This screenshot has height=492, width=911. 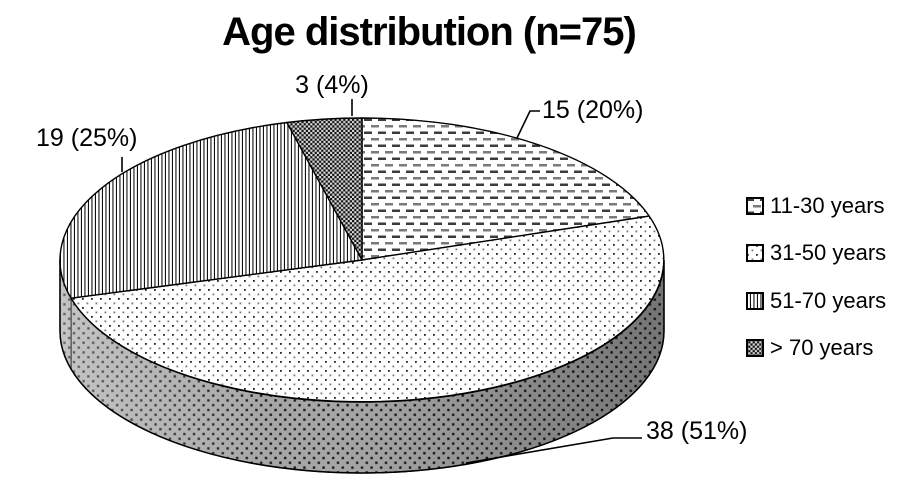 I want to click on pie-slice-70-years, so click(x=324, y=189).